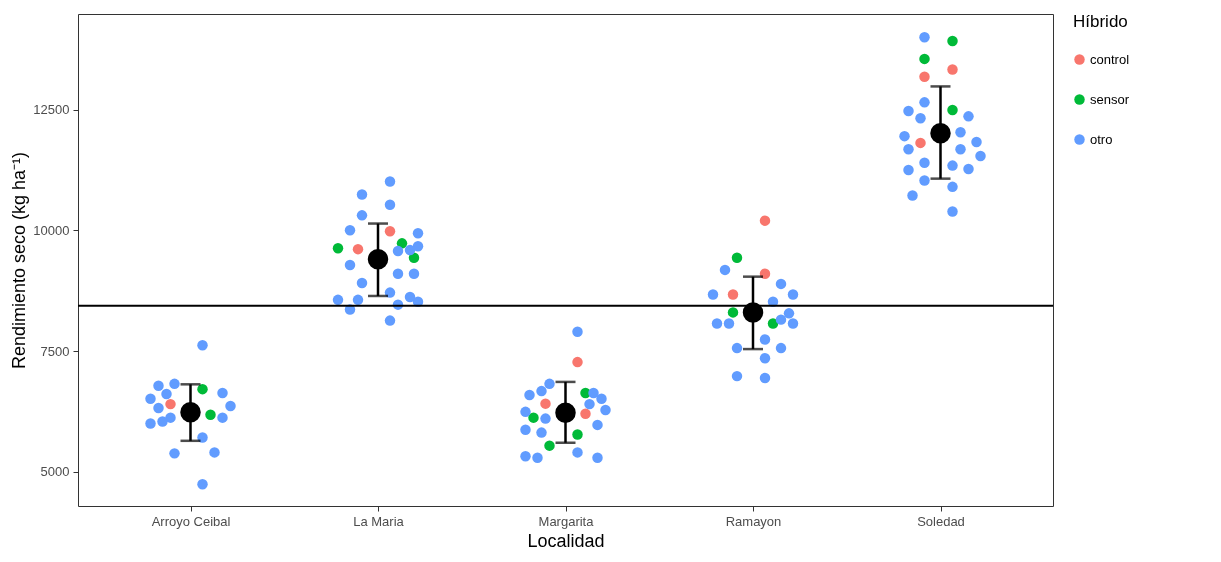 This screenshot has width=1221, height=562. I want to click on y-tick-label: 12500, so click(51, 110).